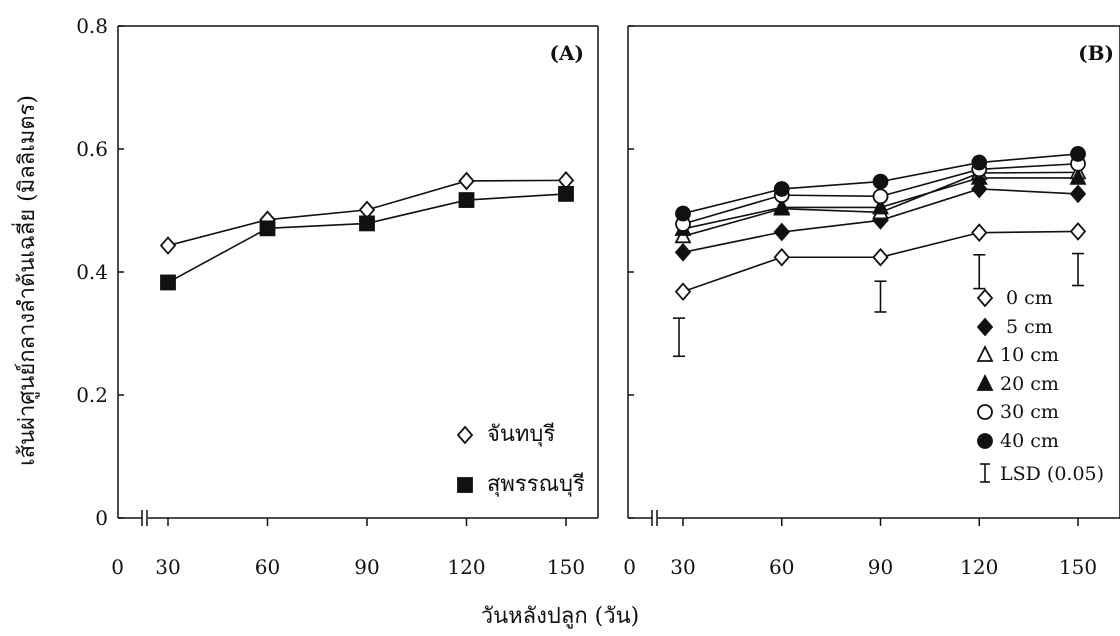 Image resolution: width=1120 pixels, height=636 pixels. Describe the element at coordinates (1096, 53) in the screenshot. I see `panel-b-label: (B)` at that location.